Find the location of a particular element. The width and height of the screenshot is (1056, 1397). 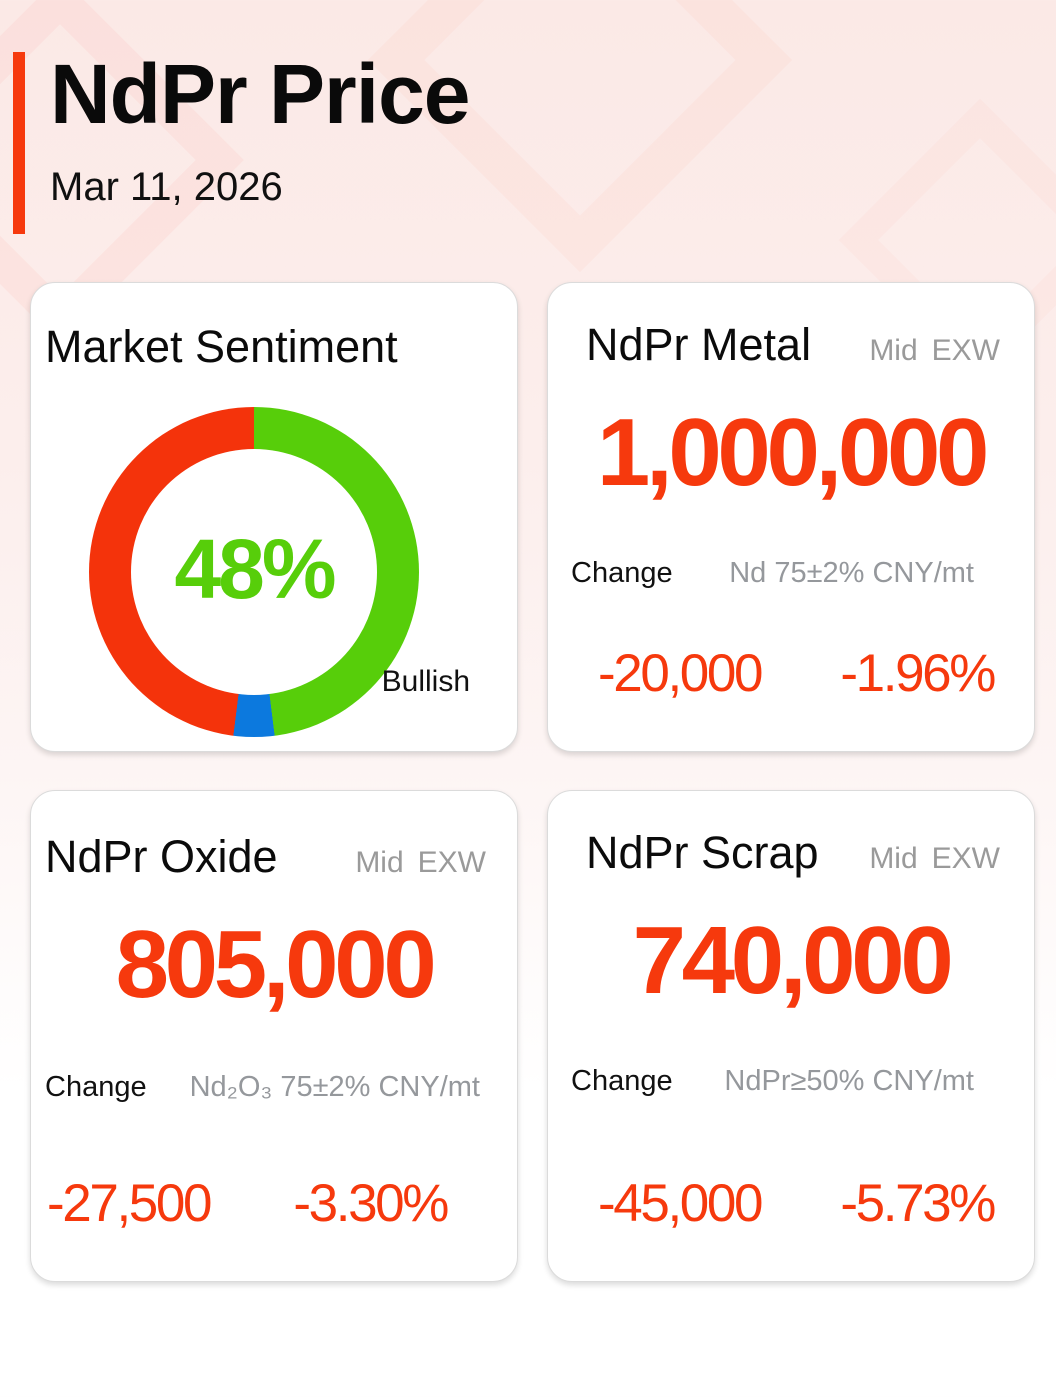

card-title: NdPr Metal is located at coordinates (699, 345).